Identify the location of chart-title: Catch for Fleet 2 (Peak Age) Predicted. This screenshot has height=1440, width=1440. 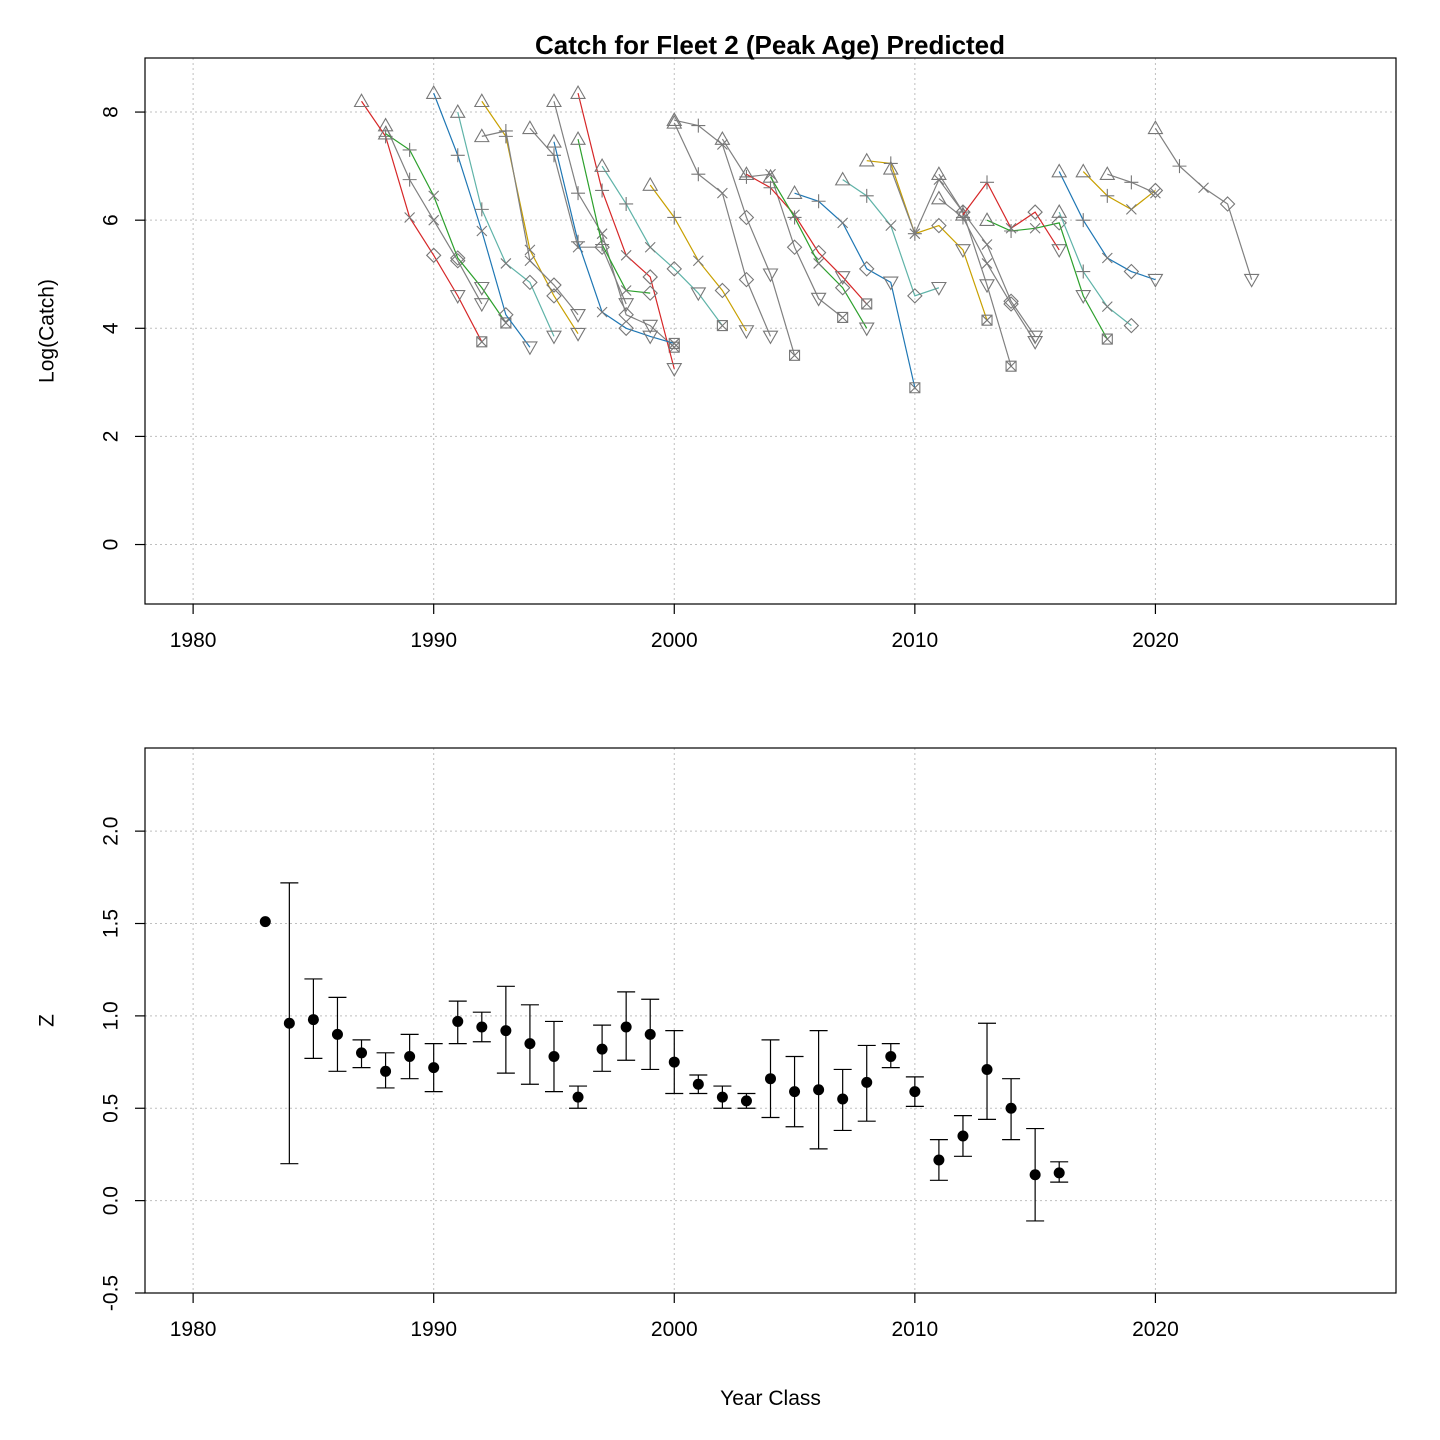
(770, 45).